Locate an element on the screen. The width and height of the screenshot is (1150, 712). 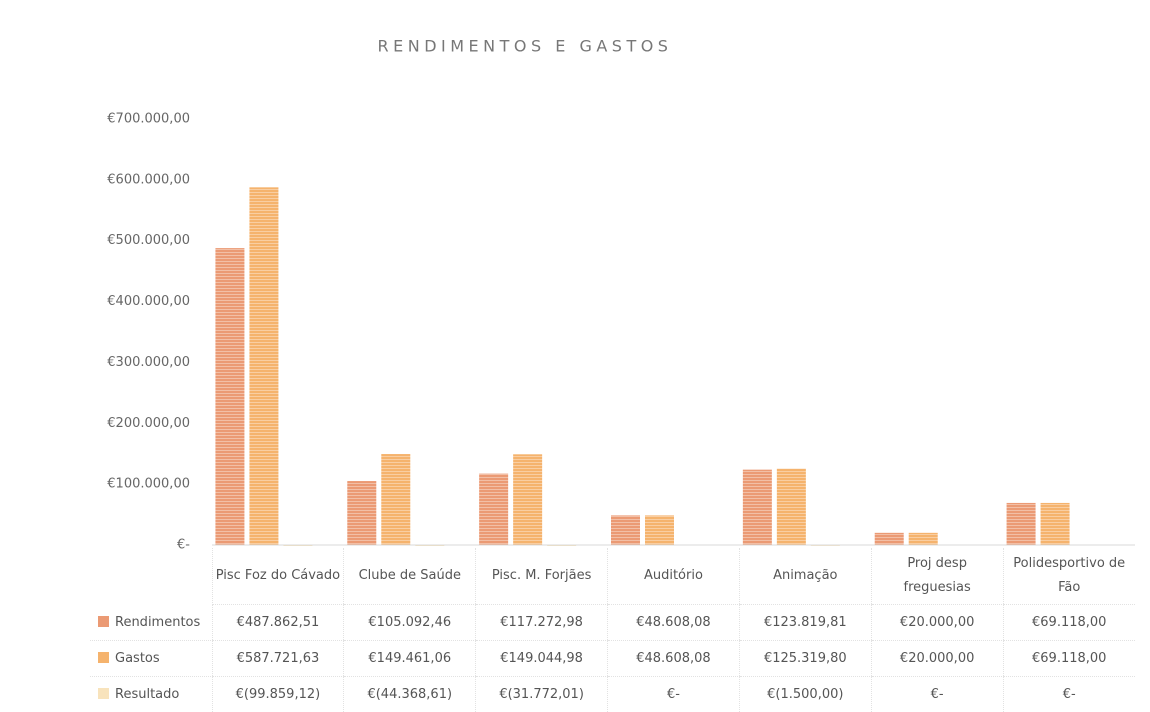
y-tick-label: €600.000,00 is located at coordinates (148, 179).